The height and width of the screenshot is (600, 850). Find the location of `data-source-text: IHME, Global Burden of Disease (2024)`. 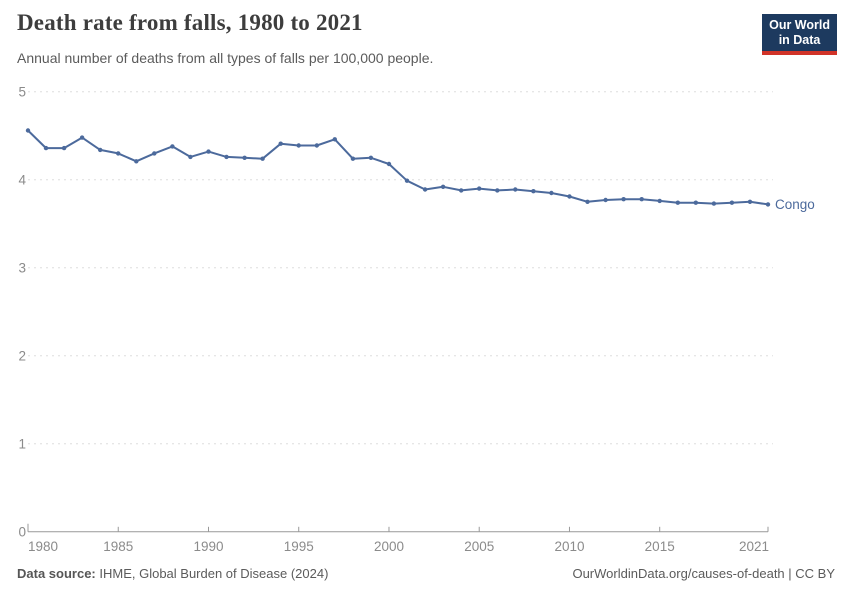

data-source-text: IHME, Global Burden of Disease (2024) is located at coordinates (212, 573).